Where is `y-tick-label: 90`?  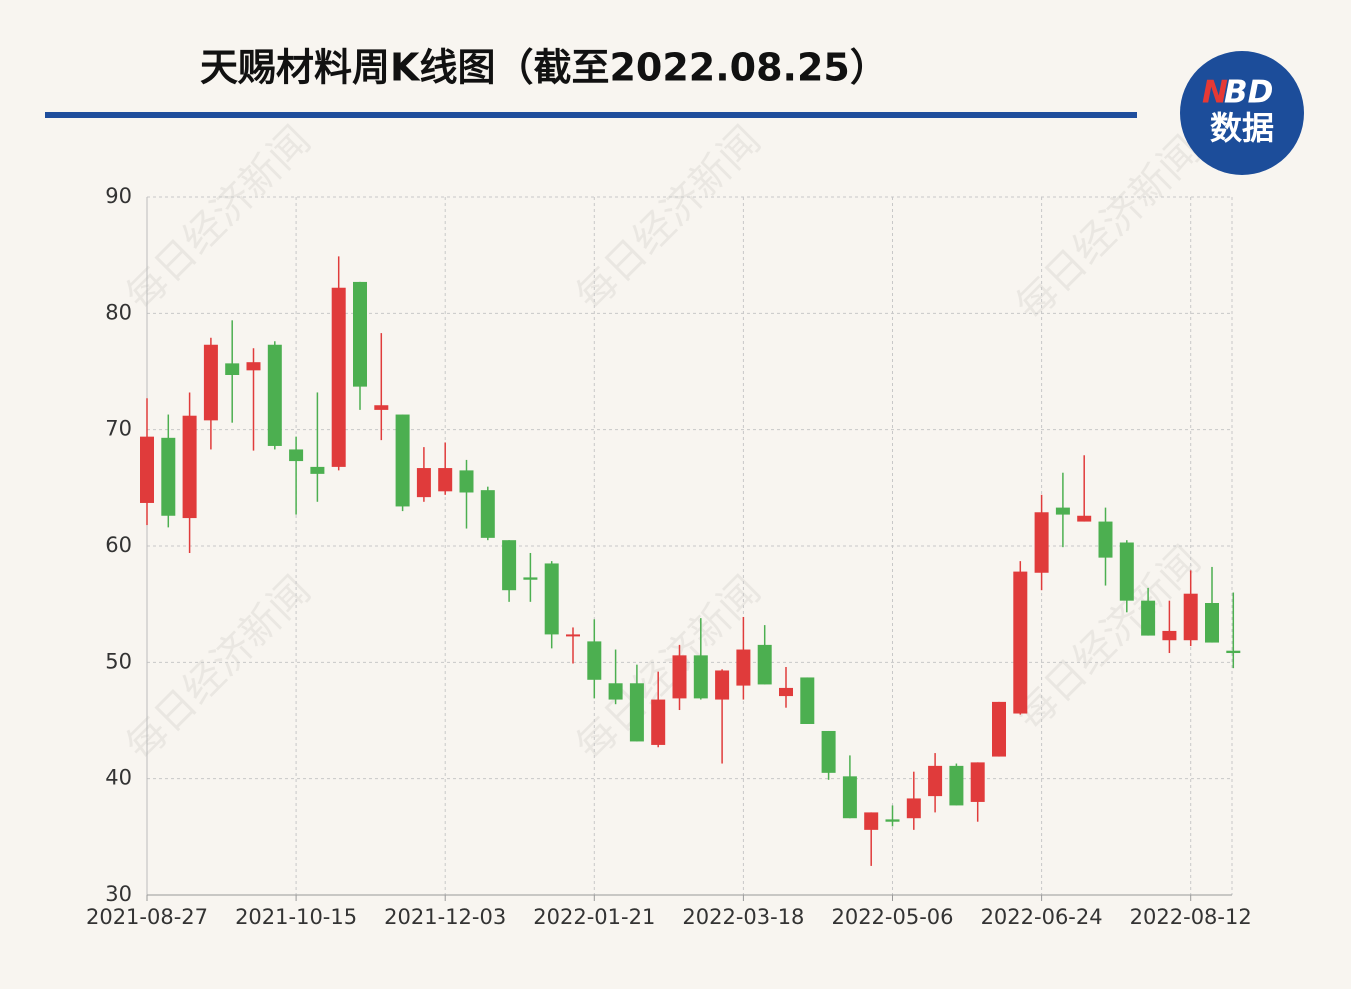 y-tick-label: 90 is located at coordinates (118, 196).